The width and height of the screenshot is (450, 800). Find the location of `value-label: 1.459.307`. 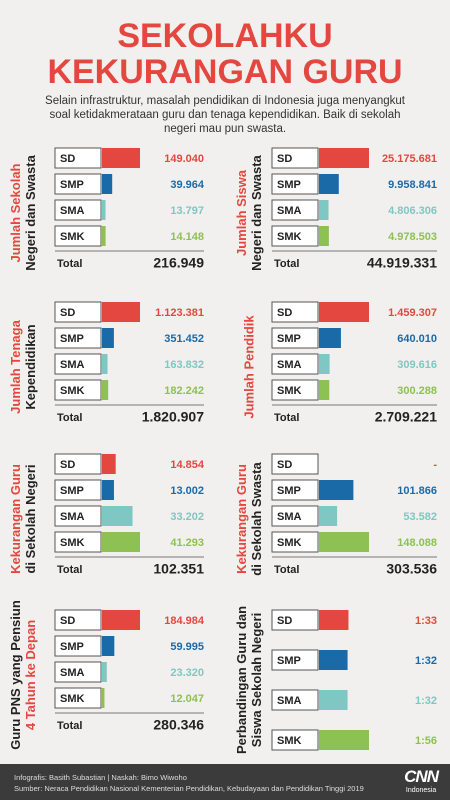

value-label: 1.459.307 is located at coordinates (412, 313).